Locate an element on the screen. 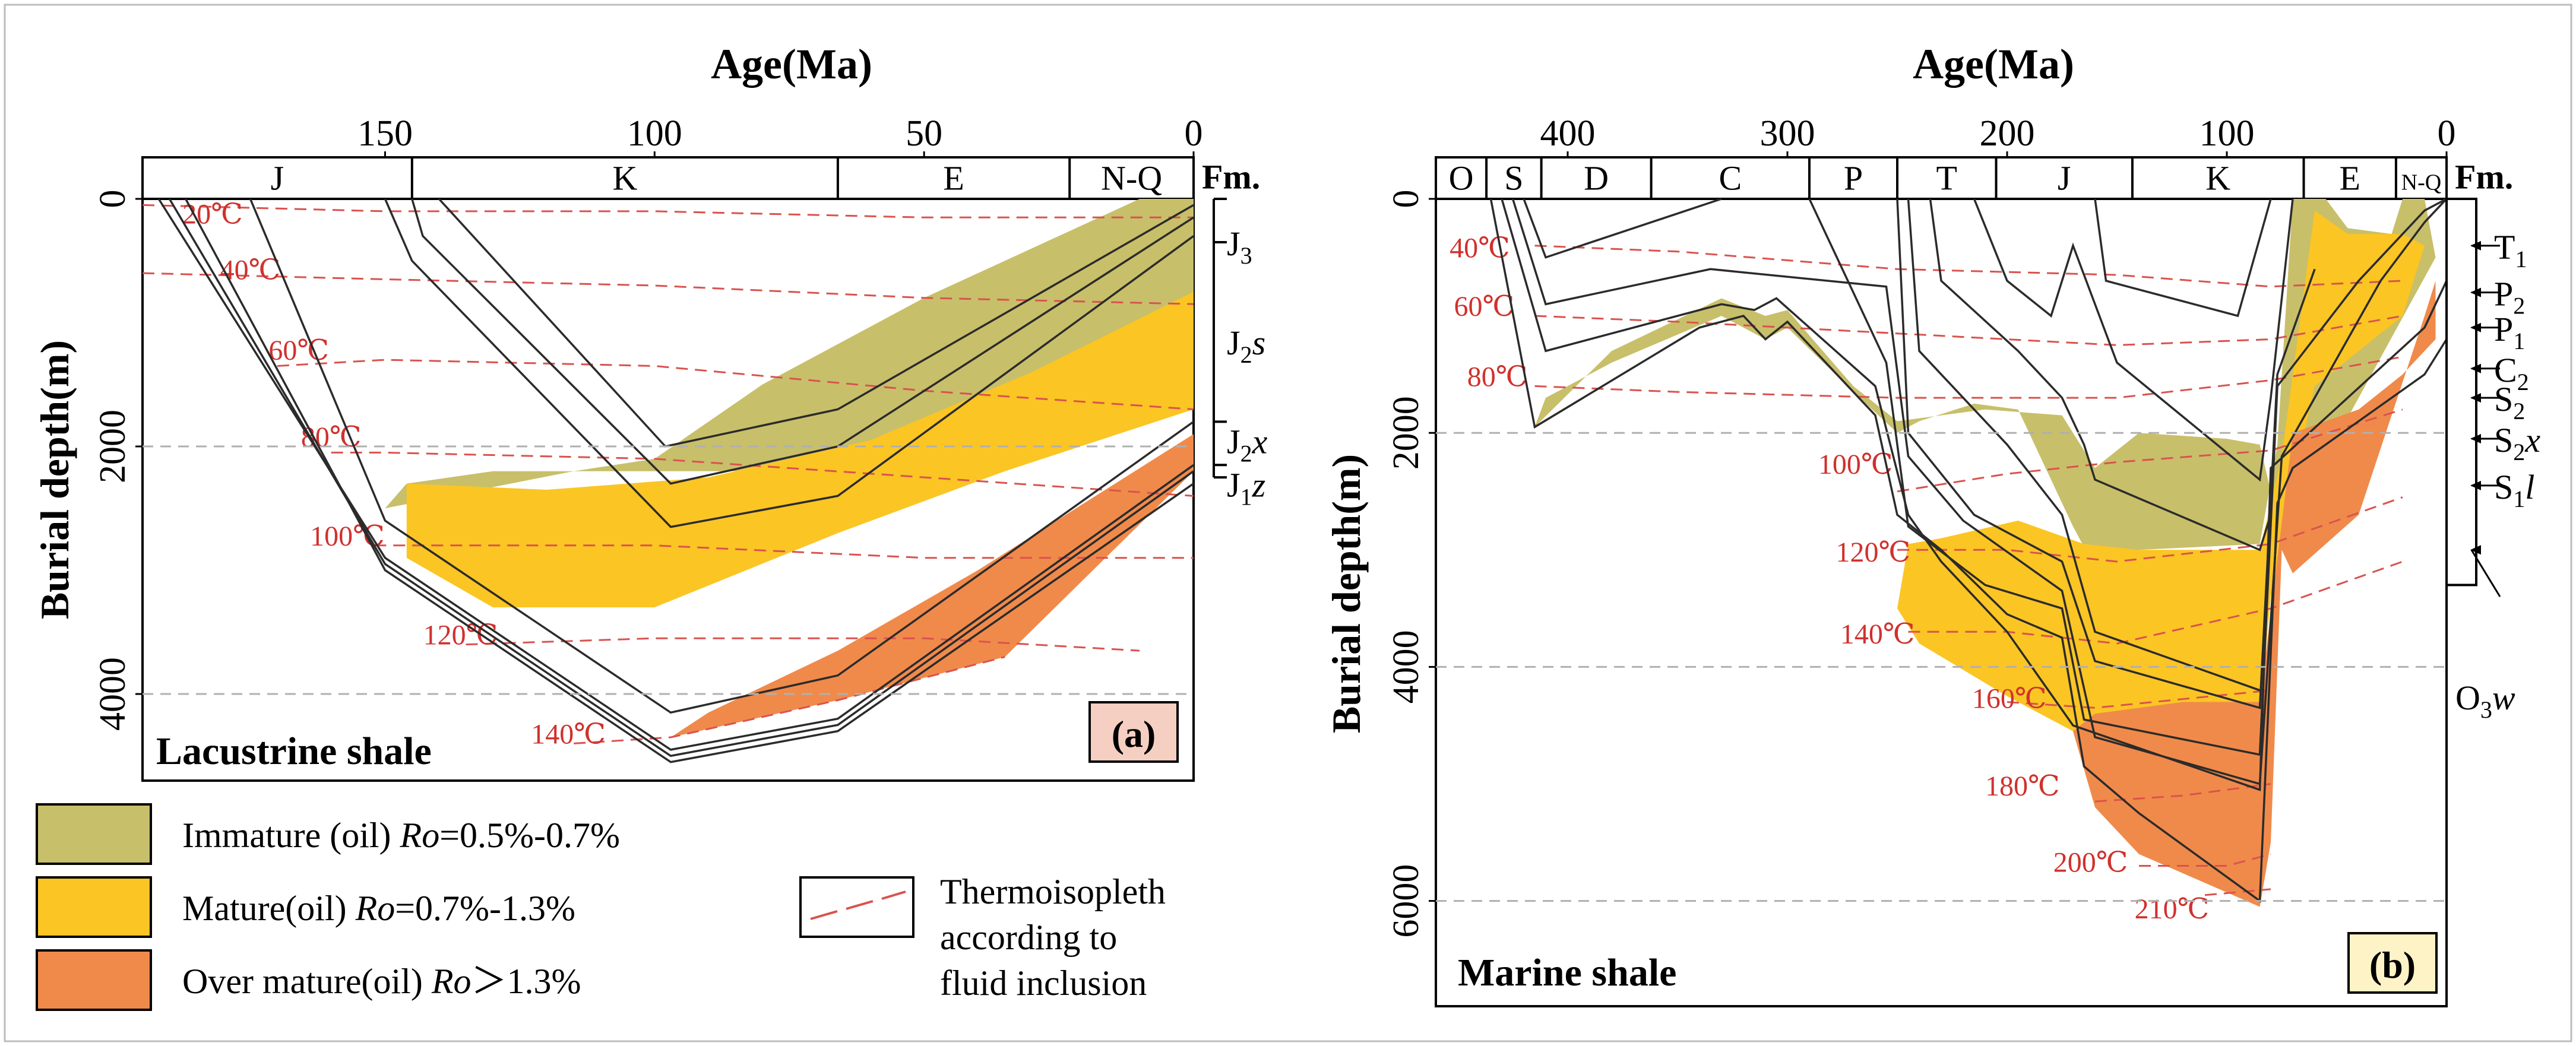  x-tick-label: 300 is located at coordinates (1787, 133).